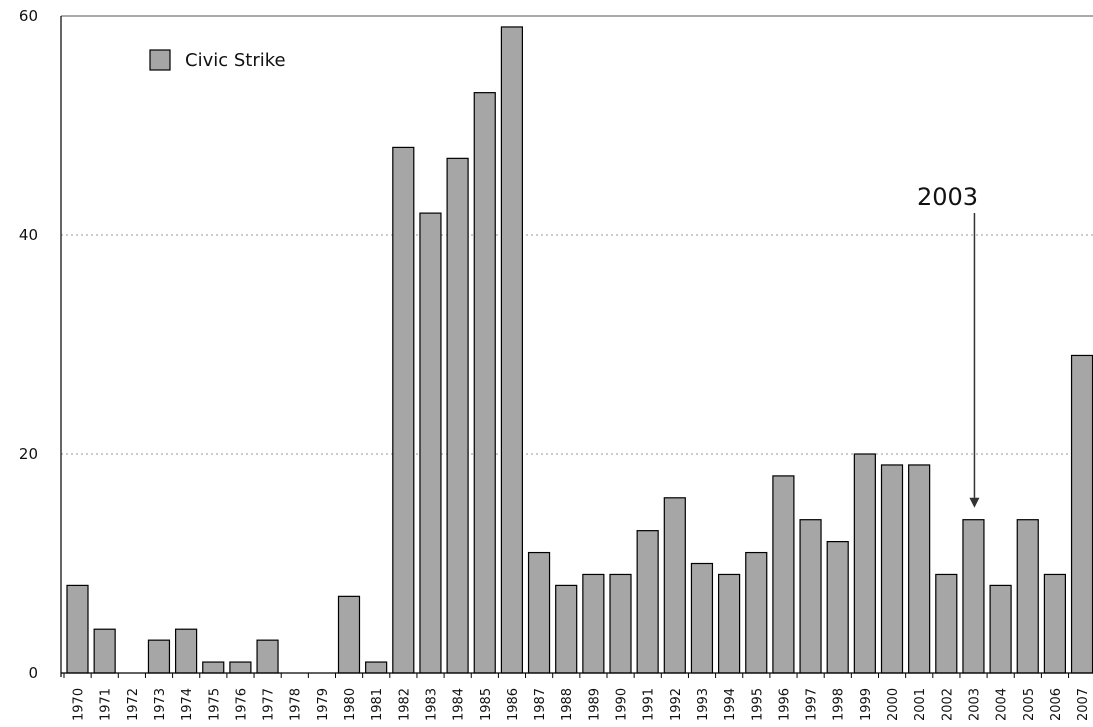  Describe the element at coordinates (77, 629) in the screenshot. I see `bar-1970` at that location.